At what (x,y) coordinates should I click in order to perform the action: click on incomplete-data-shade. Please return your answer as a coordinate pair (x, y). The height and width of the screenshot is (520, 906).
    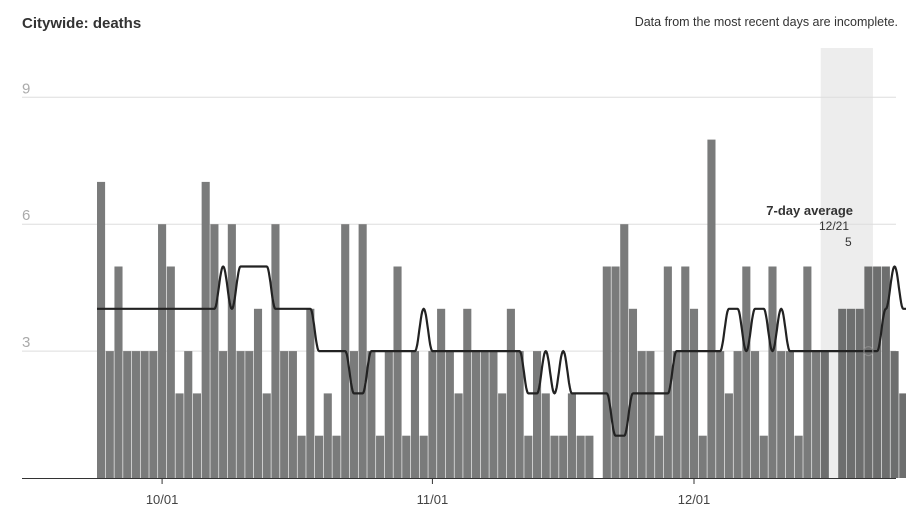
    Looking at the image, I should click on (846, 263).